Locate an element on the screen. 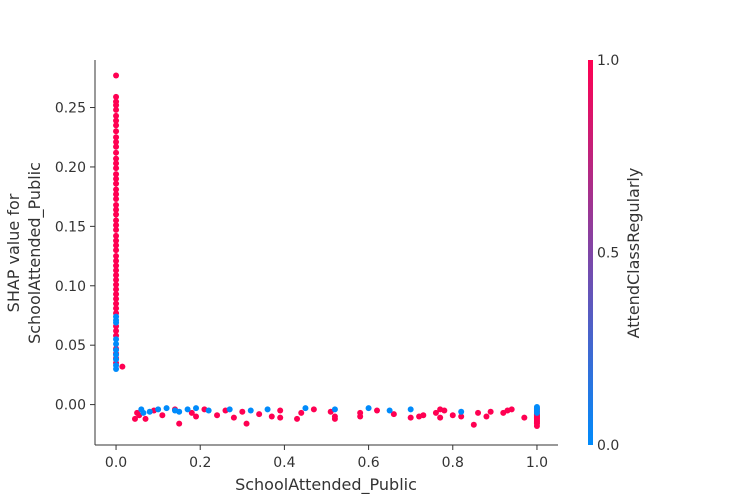 Image resolution: width=750 pixels, height=500 pixels. x-tick-label: 0.6 is located at coordinates (368, 463).